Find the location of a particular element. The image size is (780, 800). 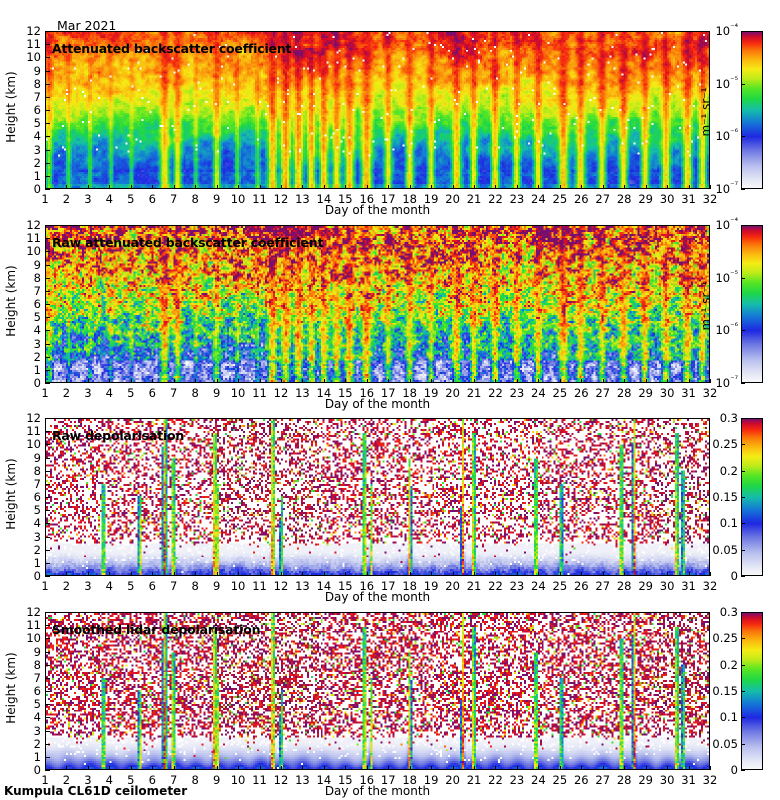

y-tick-label-0-11: 11 is located at coordinates (33, 44).